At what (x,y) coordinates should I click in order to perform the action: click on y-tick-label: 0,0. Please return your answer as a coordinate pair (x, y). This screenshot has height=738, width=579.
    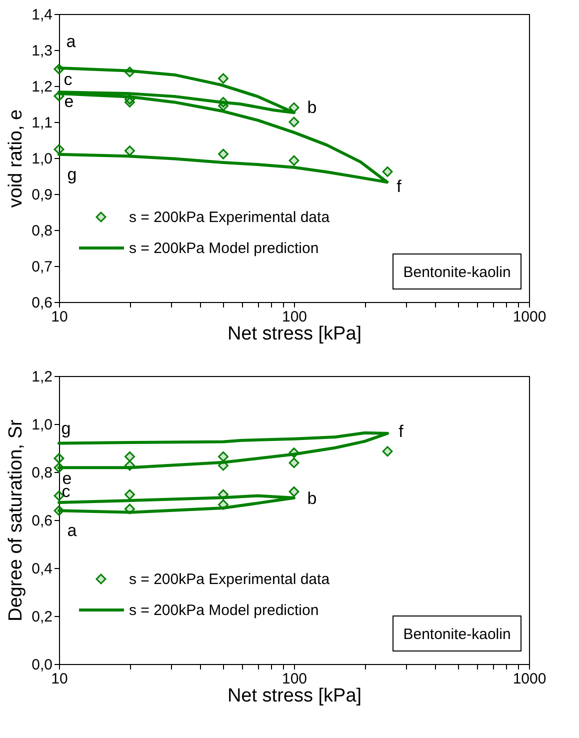
    Looking at the image, I should click on (42, 665).